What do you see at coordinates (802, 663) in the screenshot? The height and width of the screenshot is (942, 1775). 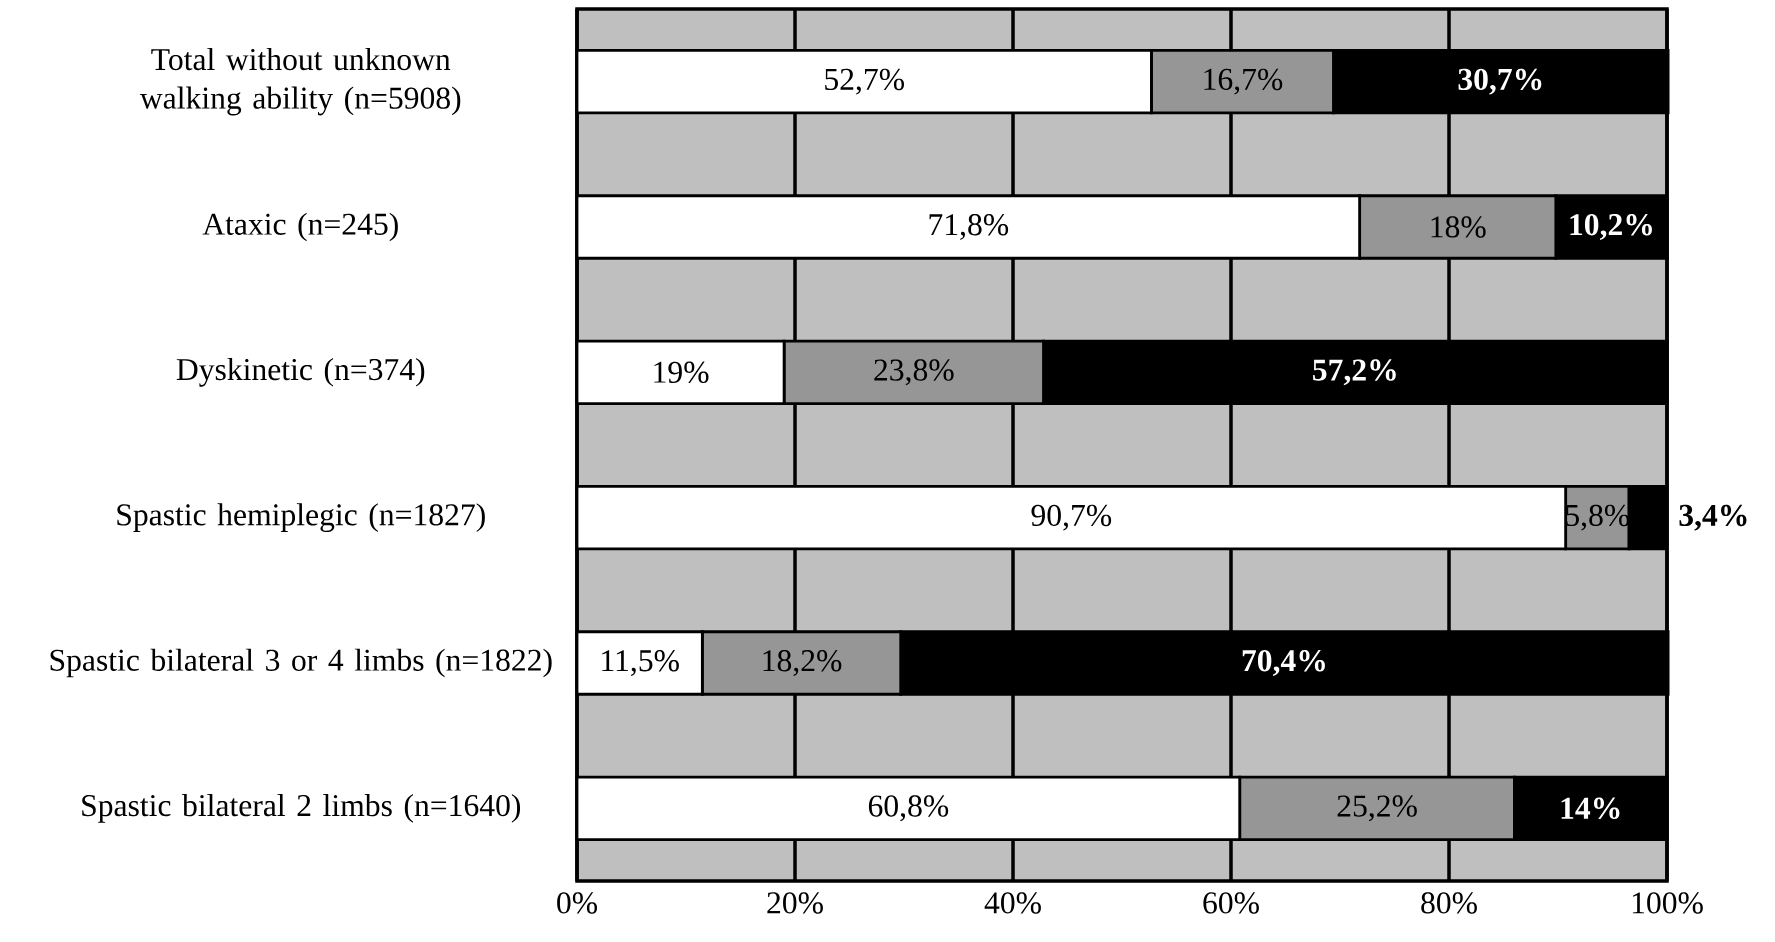 I see `data-label: 18,2%` at bounding box center [802, 663].